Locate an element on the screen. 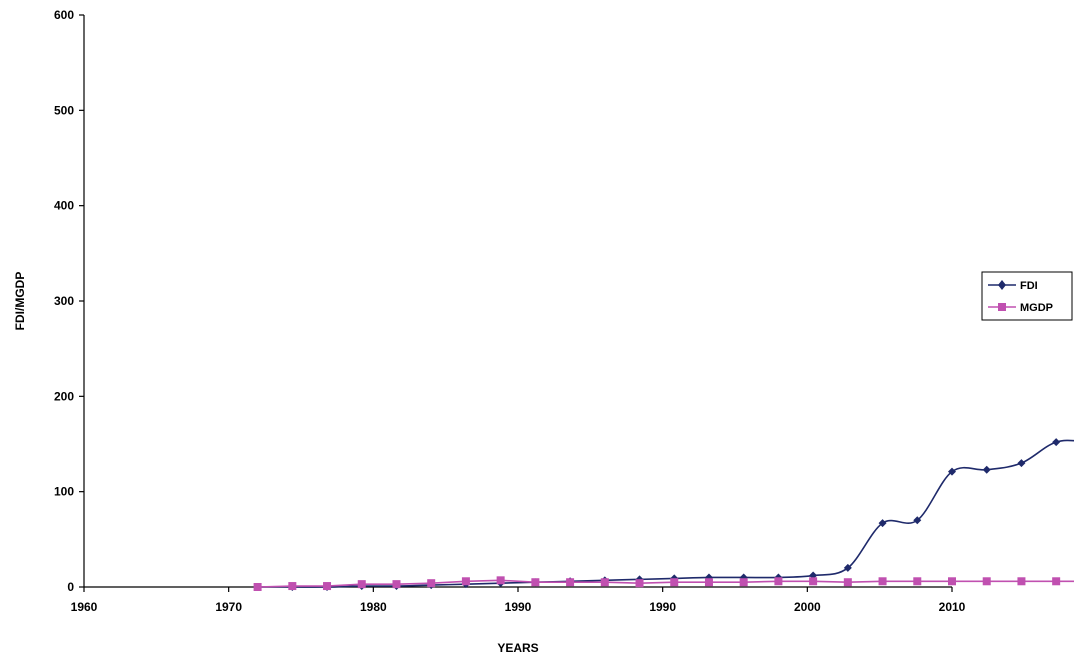  y-tick-label: 600 is located at coordinates (64, 15).